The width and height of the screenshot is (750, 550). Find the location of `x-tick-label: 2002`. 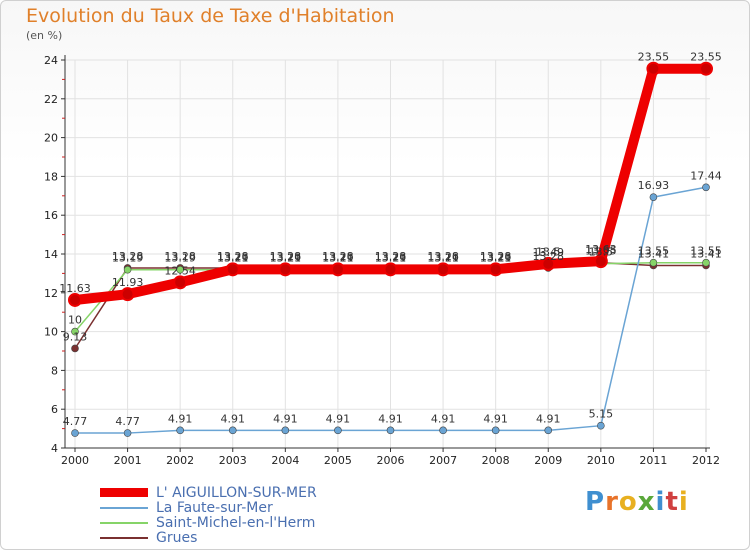

x-tick-label: 2002 is located at coordinates (180, 460).